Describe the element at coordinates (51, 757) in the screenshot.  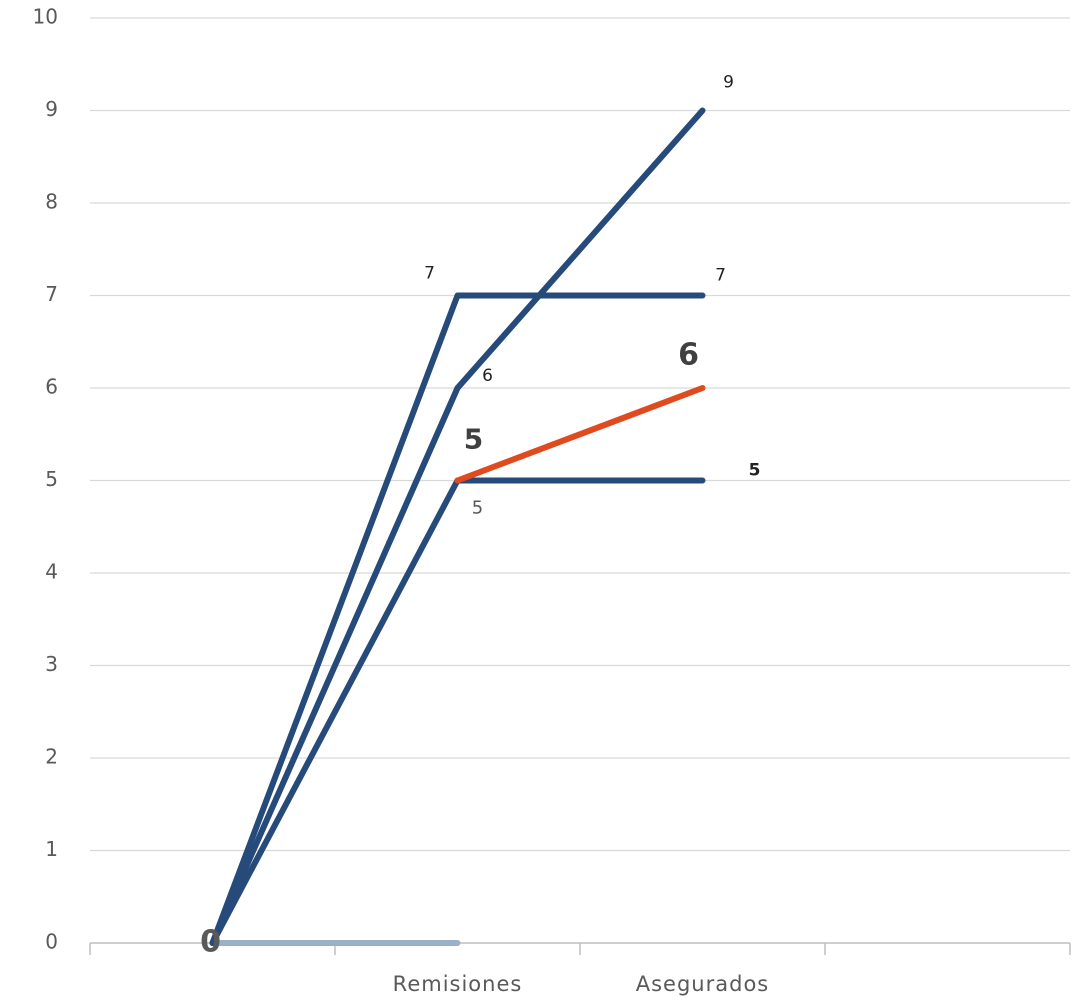
I see `y-tick-label: 2` at that location.